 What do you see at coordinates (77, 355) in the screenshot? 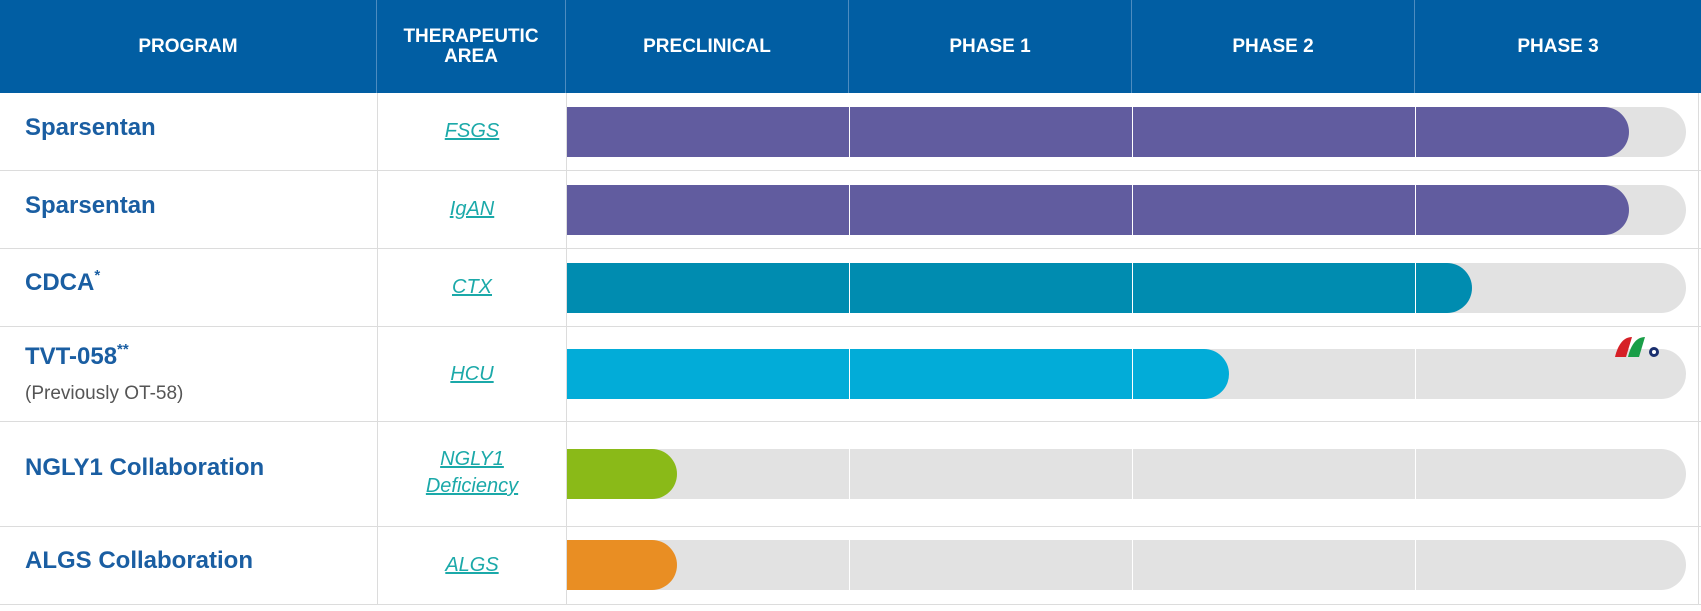
I see `program-name: TVT-058**` at bounding box center [77, 355].